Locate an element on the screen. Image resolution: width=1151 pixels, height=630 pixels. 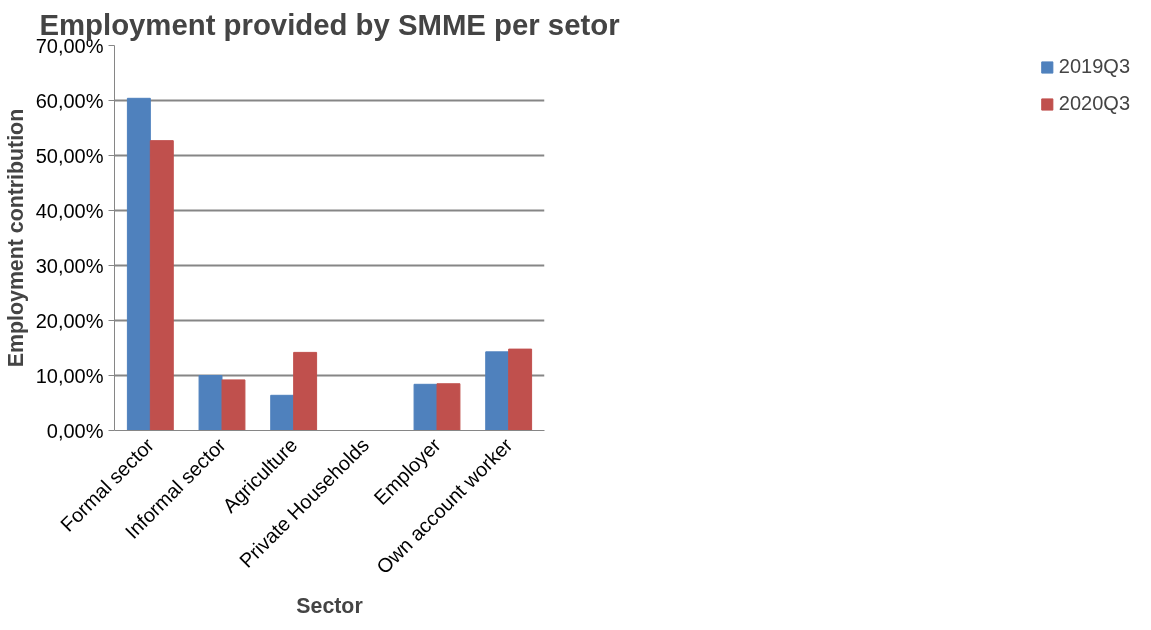
y-tick-label: 10,00% is located at coordinates (69, 375).